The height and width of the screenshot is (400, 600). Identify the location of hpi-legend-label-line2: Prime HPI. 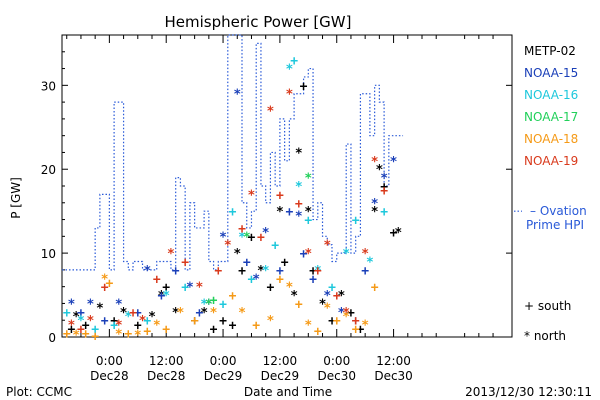
(555, 225).